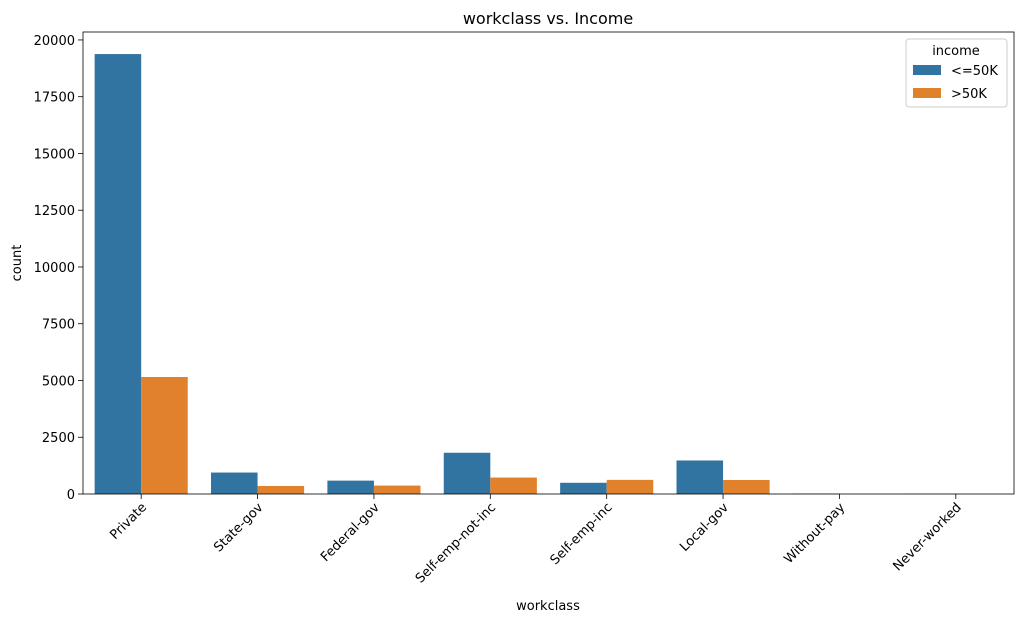 This screenshot has height=624, width=1023. Describe the element at coordinates (350, 487) in the screenshot. I see `bar-federal-gov-s0` at that location.